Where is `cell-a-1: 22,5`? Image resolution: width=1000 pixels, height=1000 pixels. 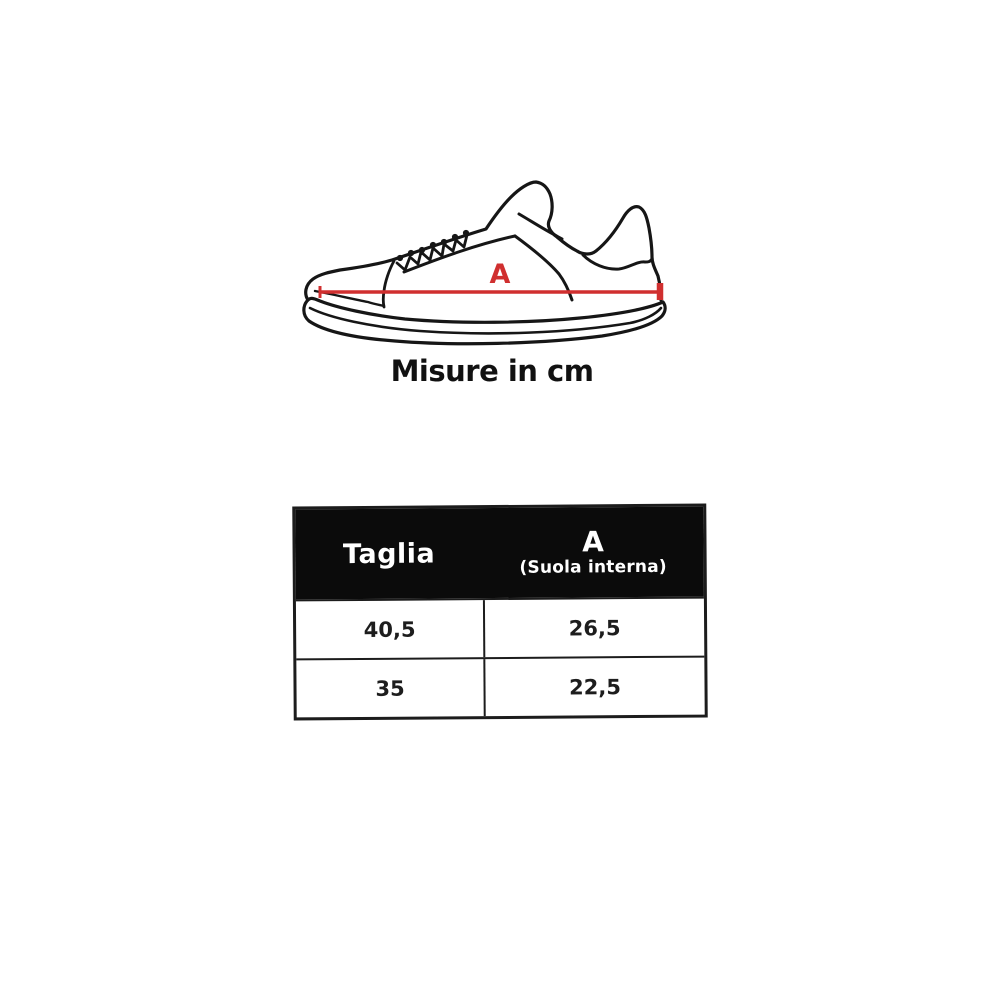 cell-a-1: 22,5 is located at coordinates (594, 687).